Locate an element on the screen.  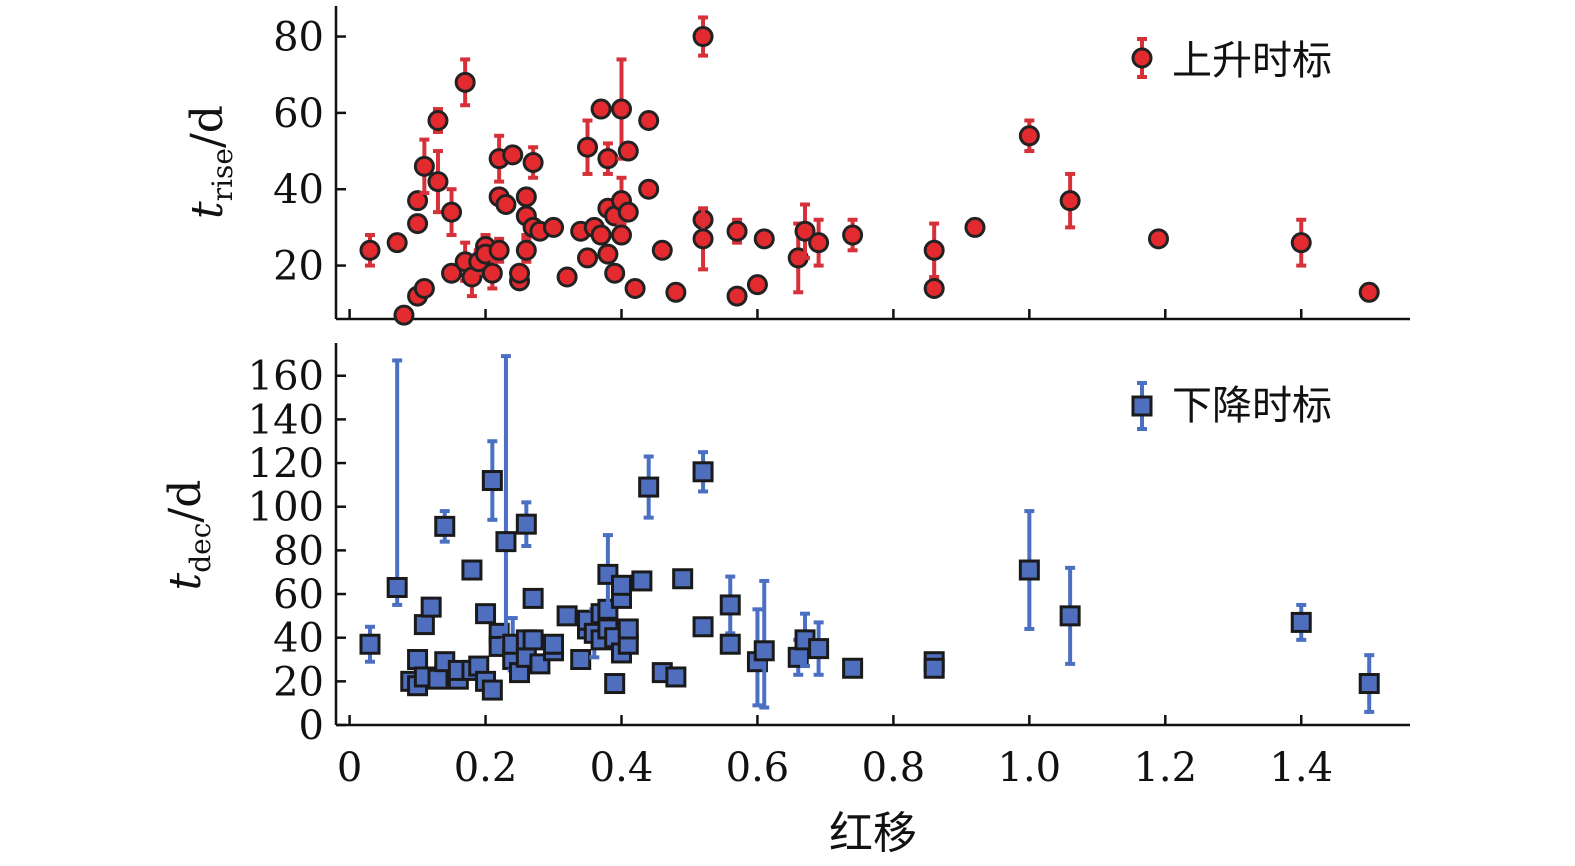
rise-y-axis-symbol: t is located at coordinates (207, 210).